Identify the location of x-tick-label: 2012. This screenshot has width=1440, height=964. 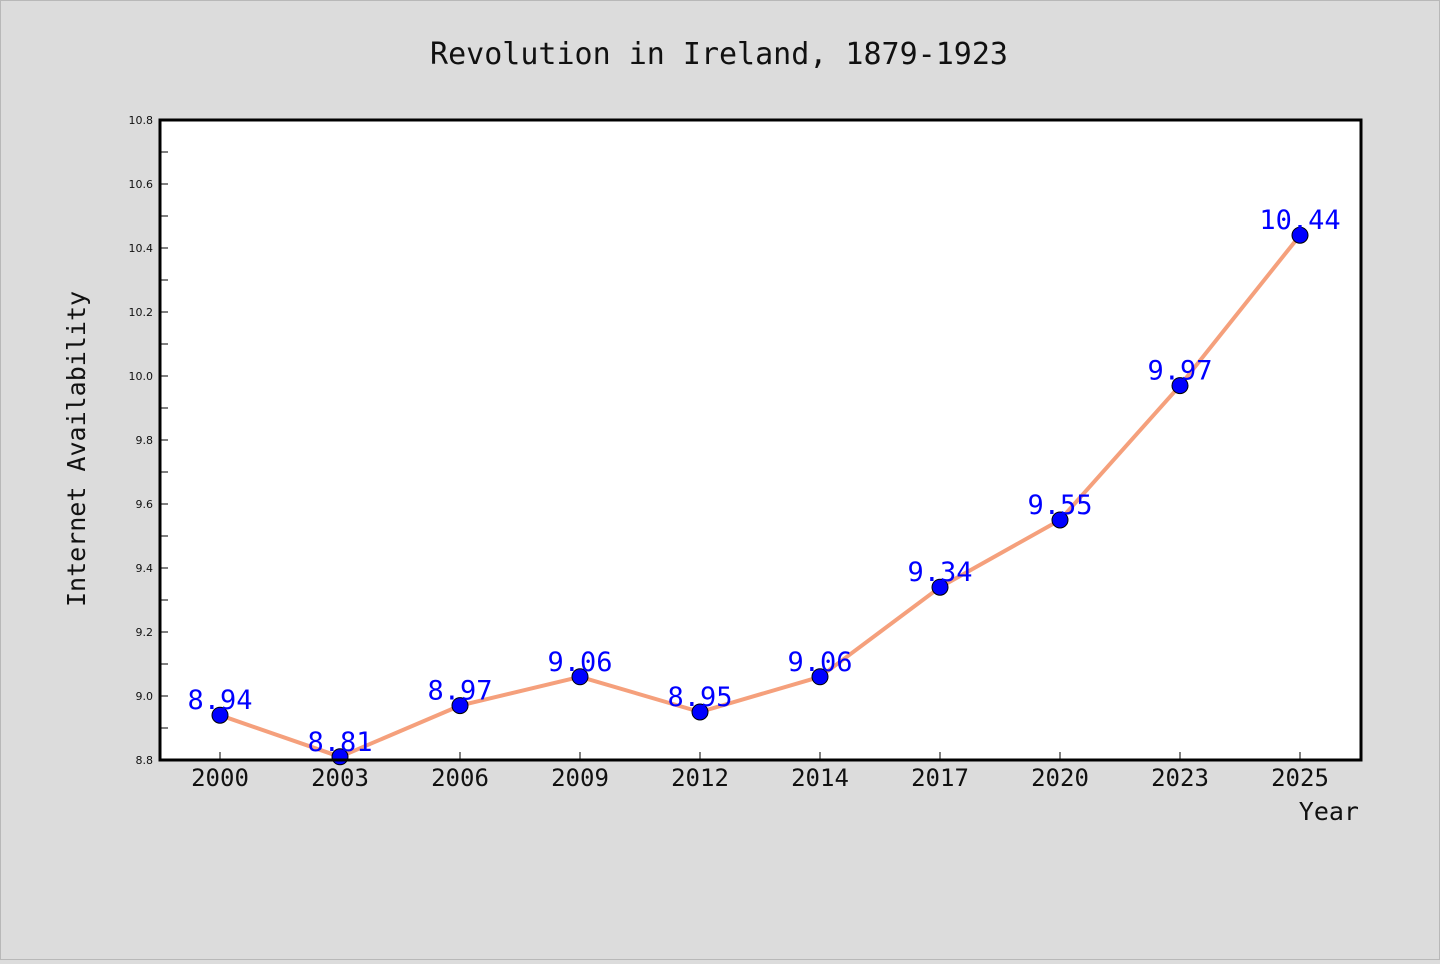
(700, 778).